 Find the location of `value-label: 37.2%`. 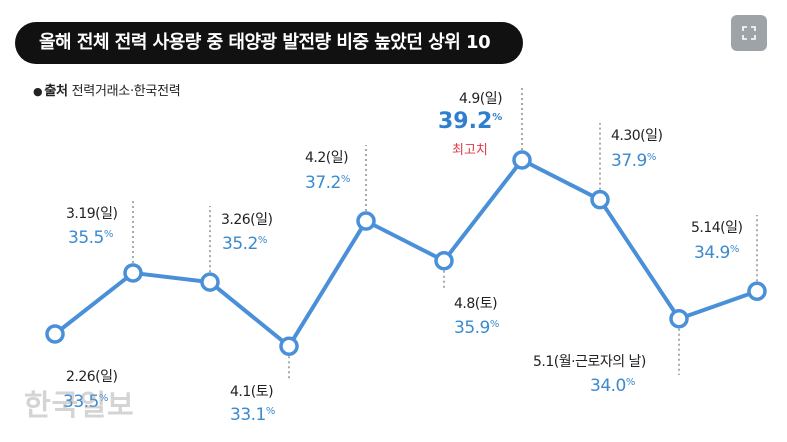

value-label: 37.2% is located at coordinates (327, 183).